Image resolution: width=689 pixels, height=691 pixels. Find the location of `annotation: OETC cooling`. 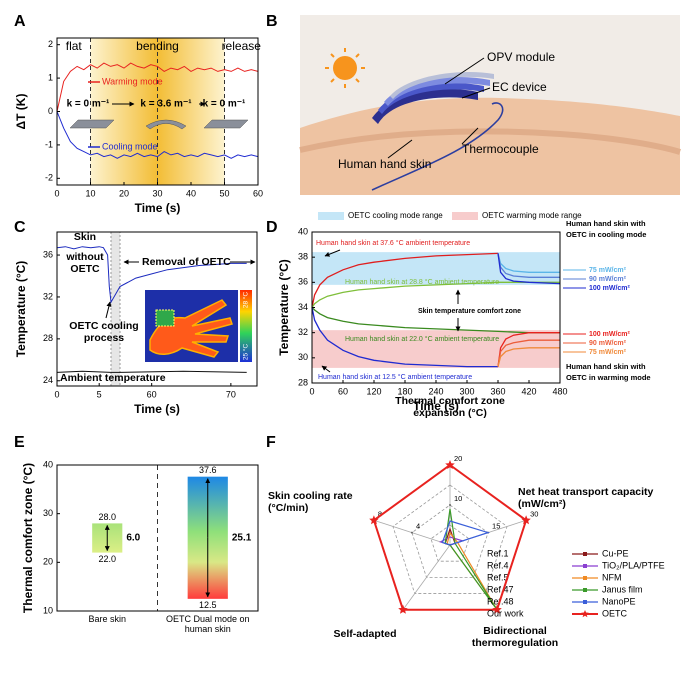

annotation: OETC cooling is located at coordinates (103, 326).